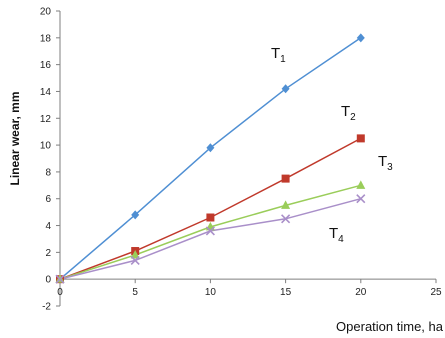  What do you see at coordinates (48, 253) in the screenshot?
I see `y-tick-label: 2` at bounding box center [48, 253].